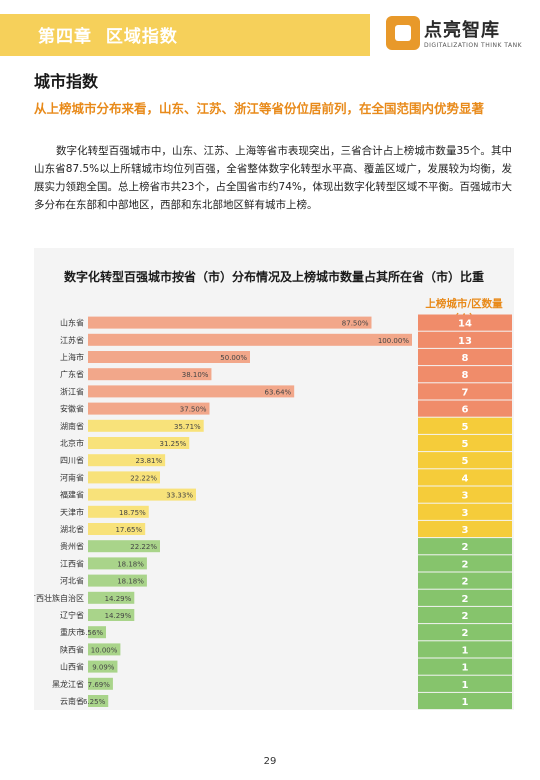 Image resolution: width=540 pixels, height=780 pixels. I want to click on category-label: 江西省, so click(72, 563).